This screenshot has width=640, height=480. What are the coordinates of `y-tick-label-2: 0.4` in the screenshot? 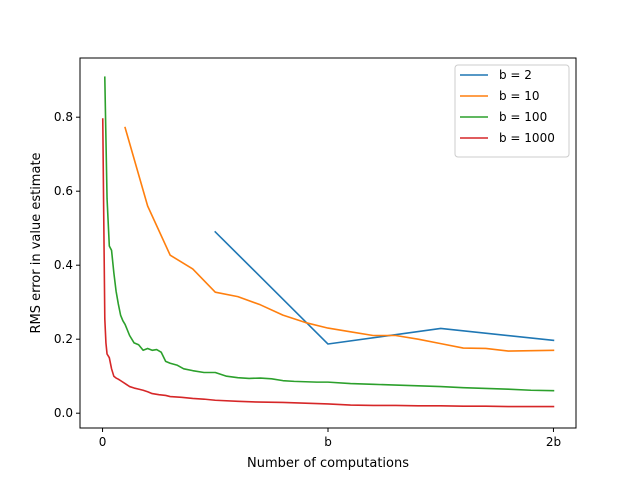 It's located at (63, 265).